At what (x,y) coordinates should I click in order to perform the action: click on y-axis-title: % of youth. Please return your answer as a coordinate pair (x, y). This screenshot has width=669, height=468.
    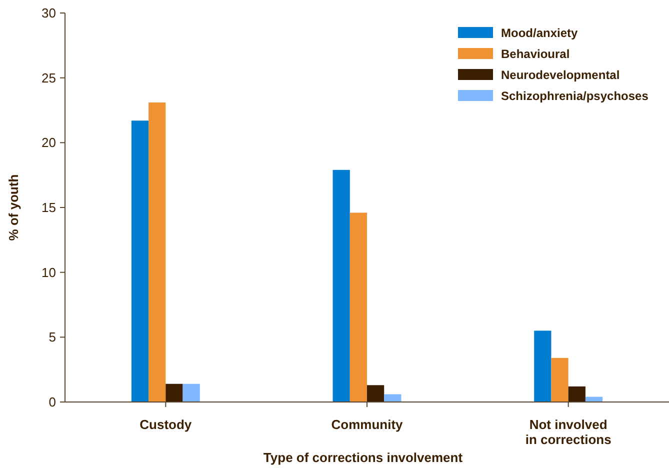
    Looking at the image, I should click on (13, 207).